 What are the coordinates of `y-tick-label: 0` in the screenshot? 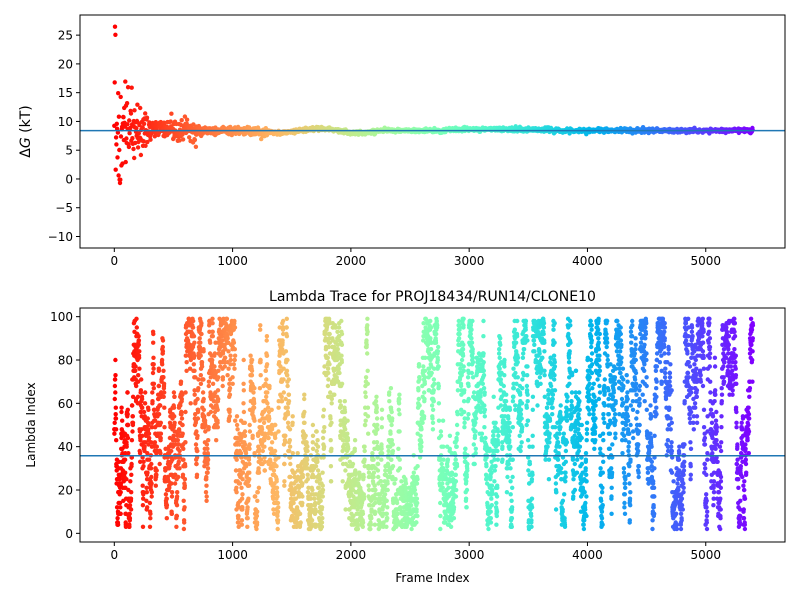 It's located at (69, 179).